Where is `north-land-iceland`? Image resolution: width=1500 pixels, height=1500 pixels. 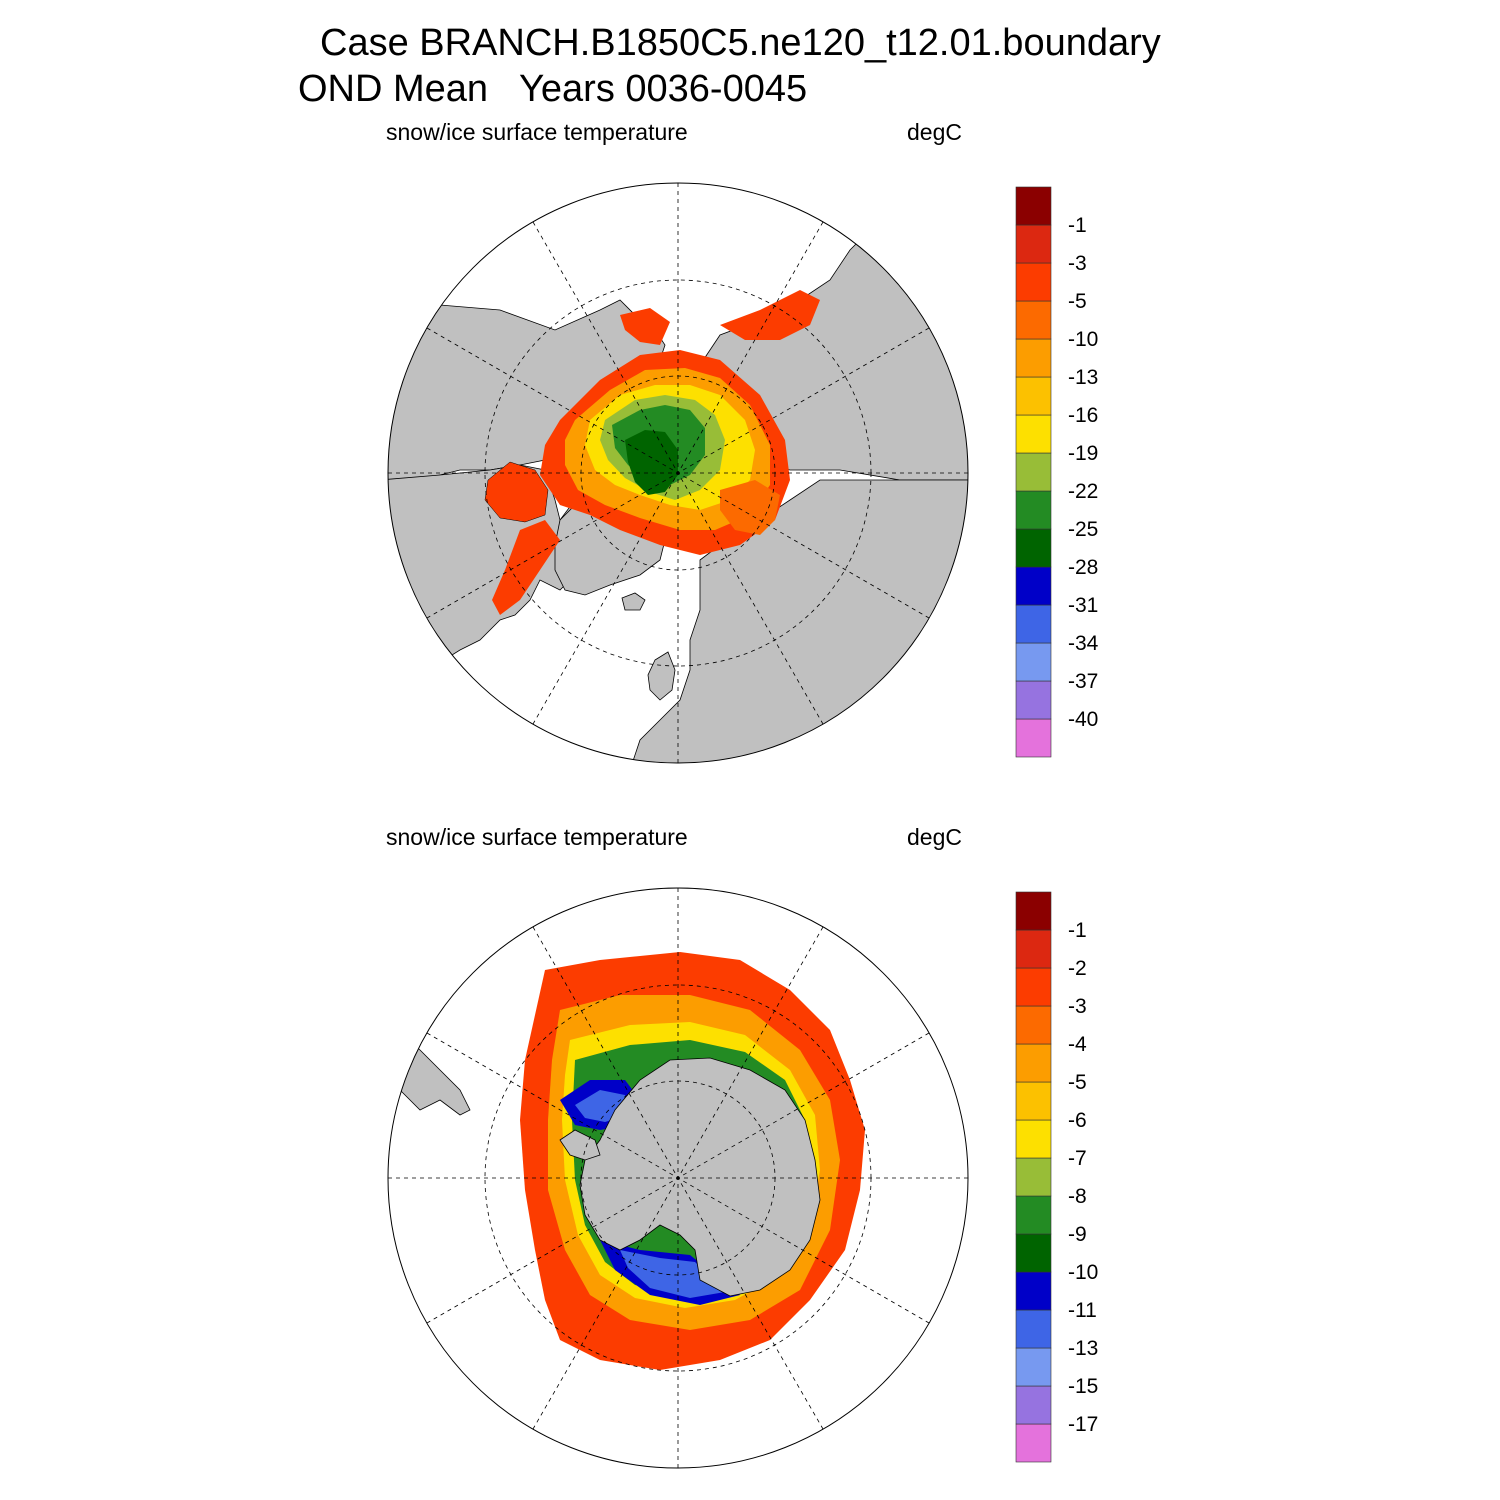
north-land-iceland is located at coordinates (633, 601).